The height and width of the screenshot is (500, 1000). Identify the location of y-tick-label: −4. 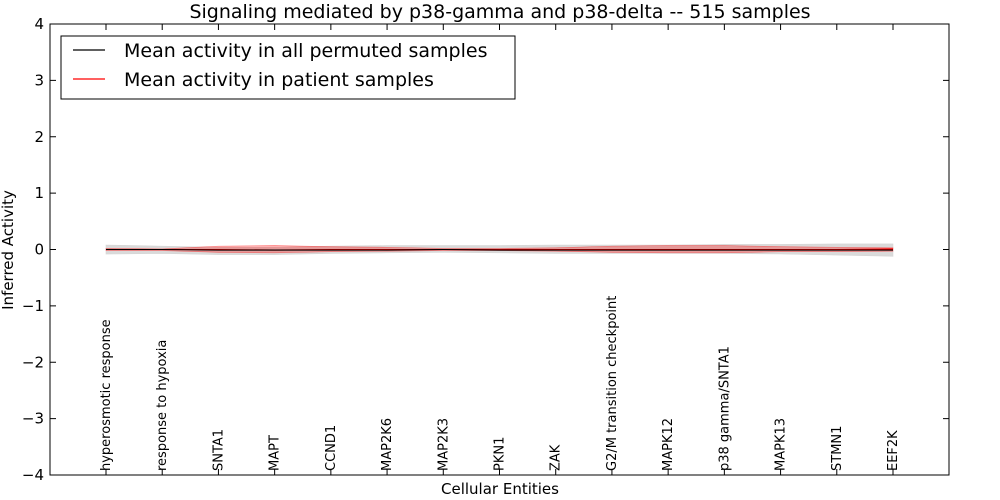
(33, 475).